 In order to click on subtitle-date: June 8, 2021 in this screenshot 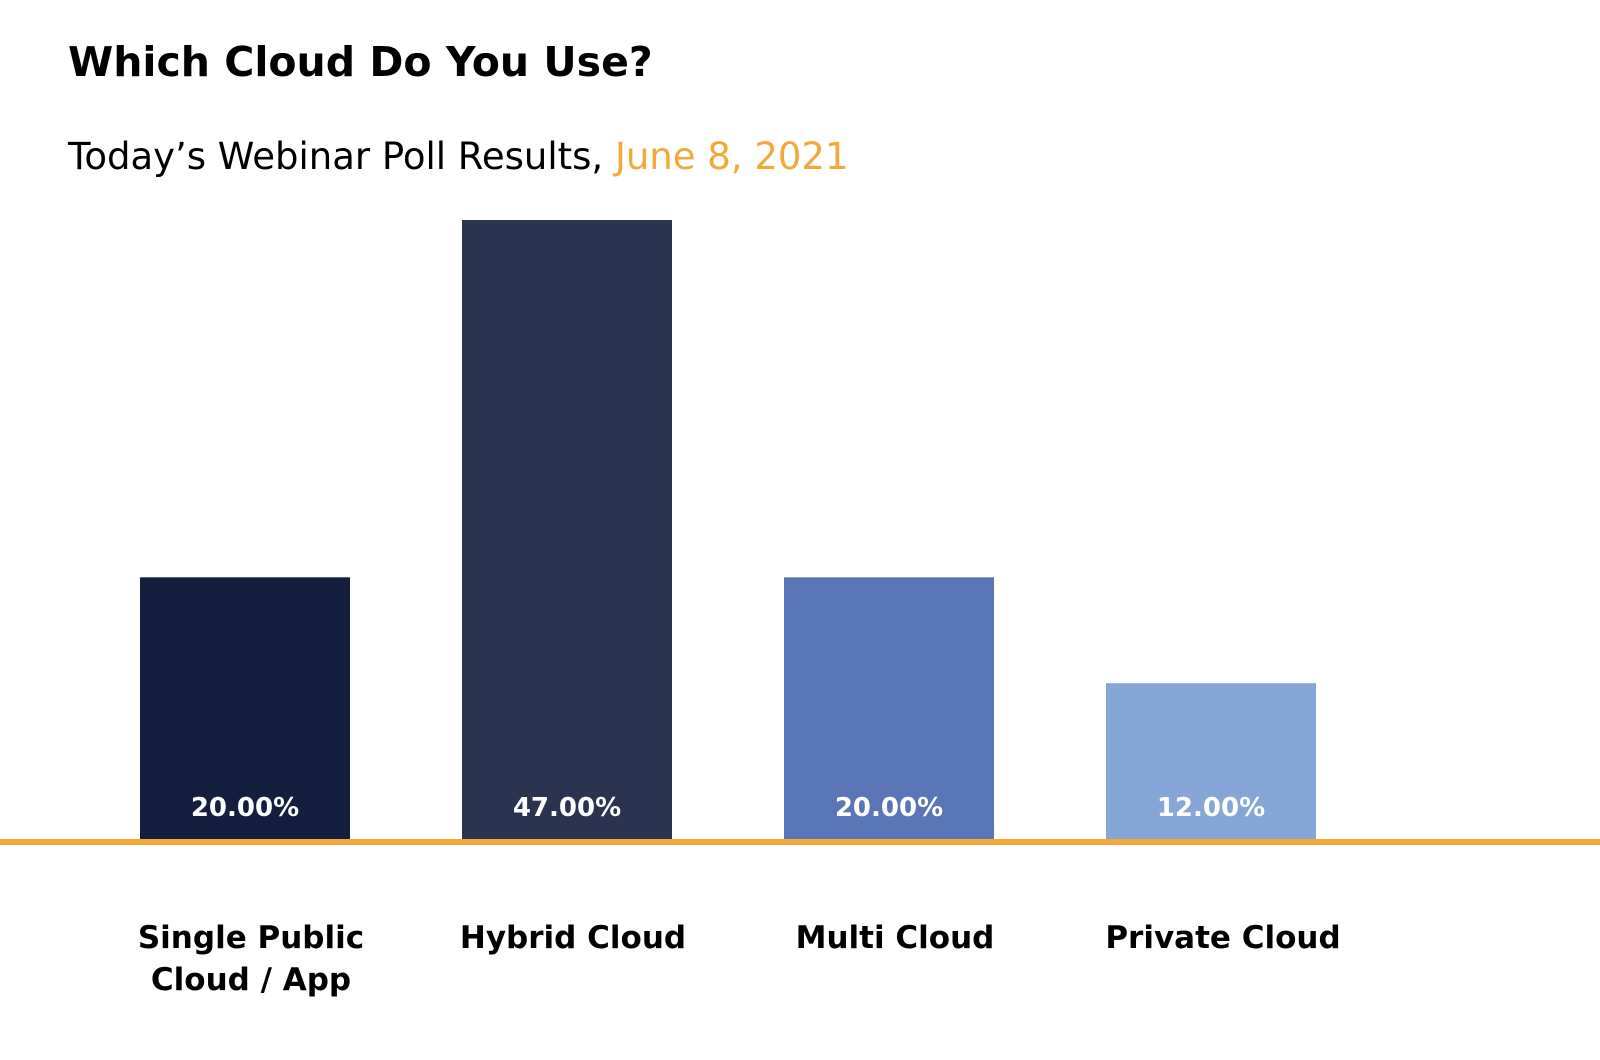, I will do `click(731, 156)`.